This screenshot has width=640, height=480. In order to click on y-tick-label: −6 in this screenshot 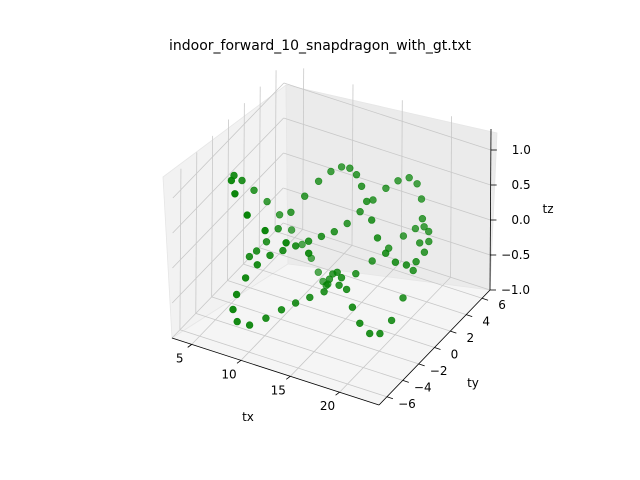, I will do `click(407, 404)`.